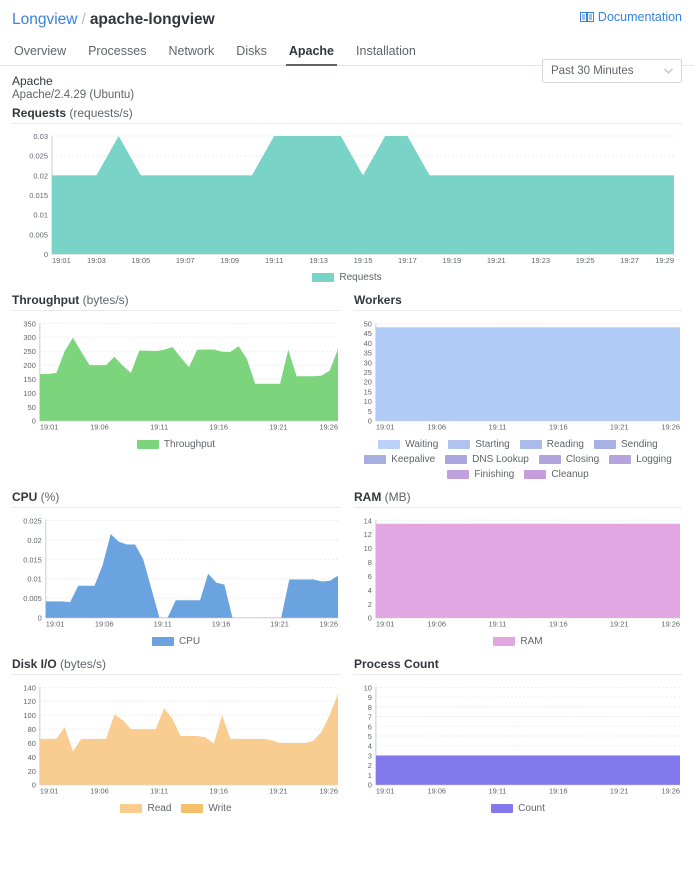 Image resolution: width=694 pixels, height=885 pixels. What do you see at coordinates (626, 444) in the screenshot?
I see `legend-item-sending: Sending` at bounding box center [626, 444].